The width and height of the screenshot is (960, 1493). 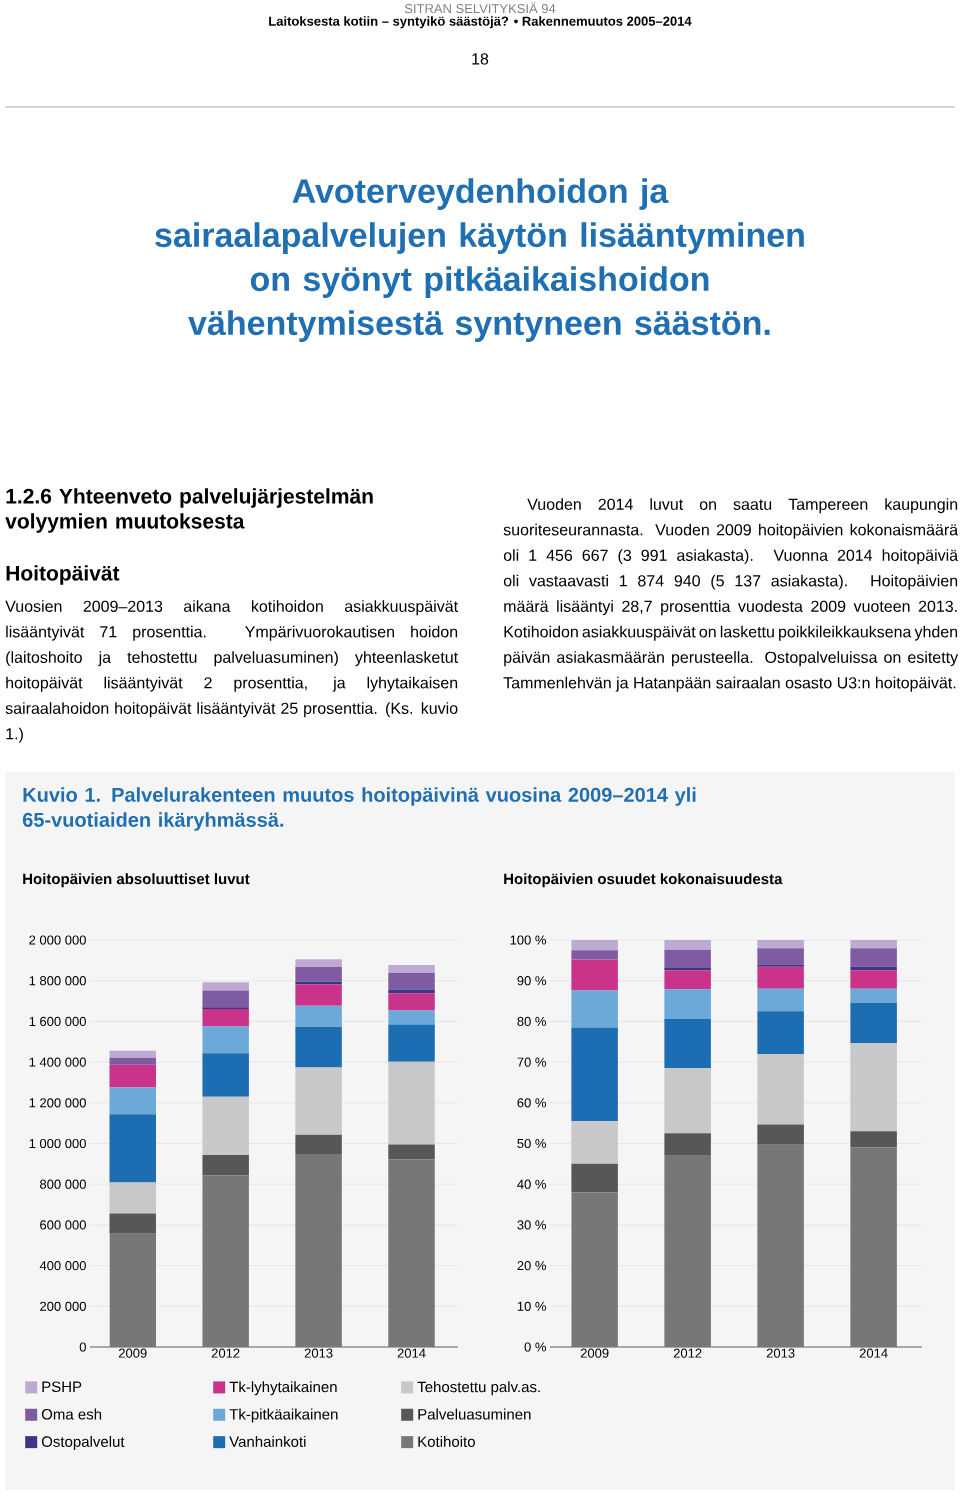 What do you see at coordinates (82, 1347) in the screenshot?
I see `y-tick-label: 0` at bounding box center [82, 1347].